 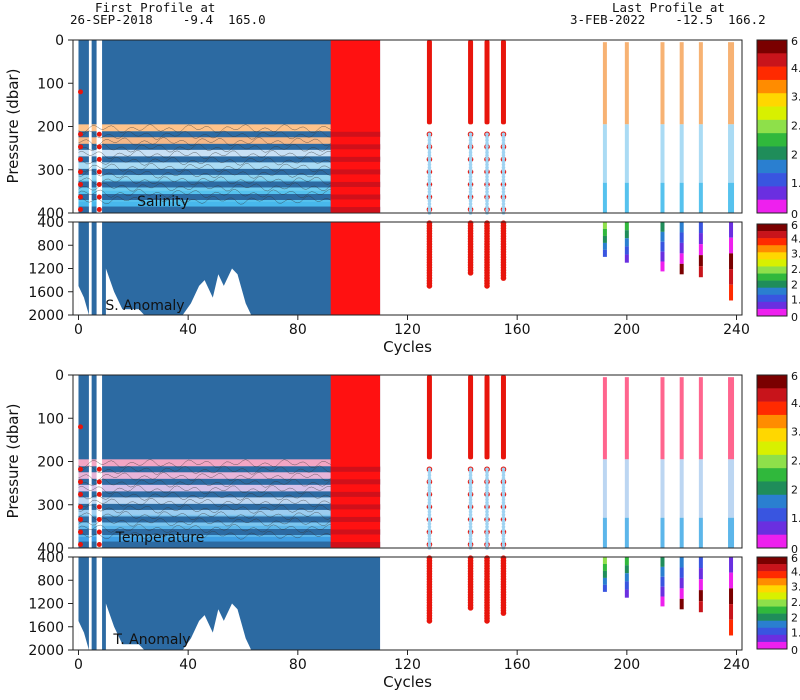 I want to click on colorbar-tick-label: 2, so click(x=794, y=284).